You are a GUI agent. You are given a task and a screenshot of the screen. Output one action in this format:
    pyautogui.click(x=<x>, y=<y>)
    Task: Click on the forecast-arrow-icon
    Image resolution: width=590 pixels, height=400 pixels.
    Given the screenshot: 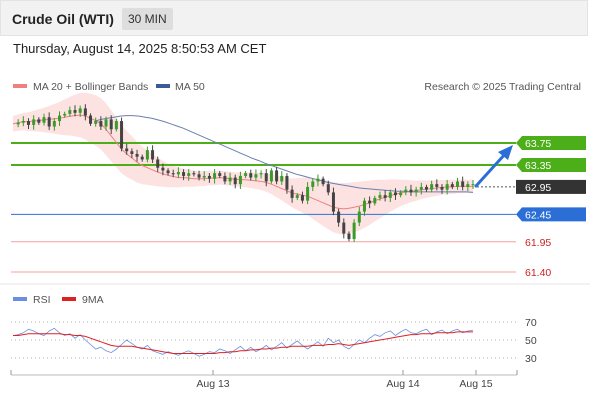 What is the action you would take?
    pyautogui.click(x=493, y=166)
    